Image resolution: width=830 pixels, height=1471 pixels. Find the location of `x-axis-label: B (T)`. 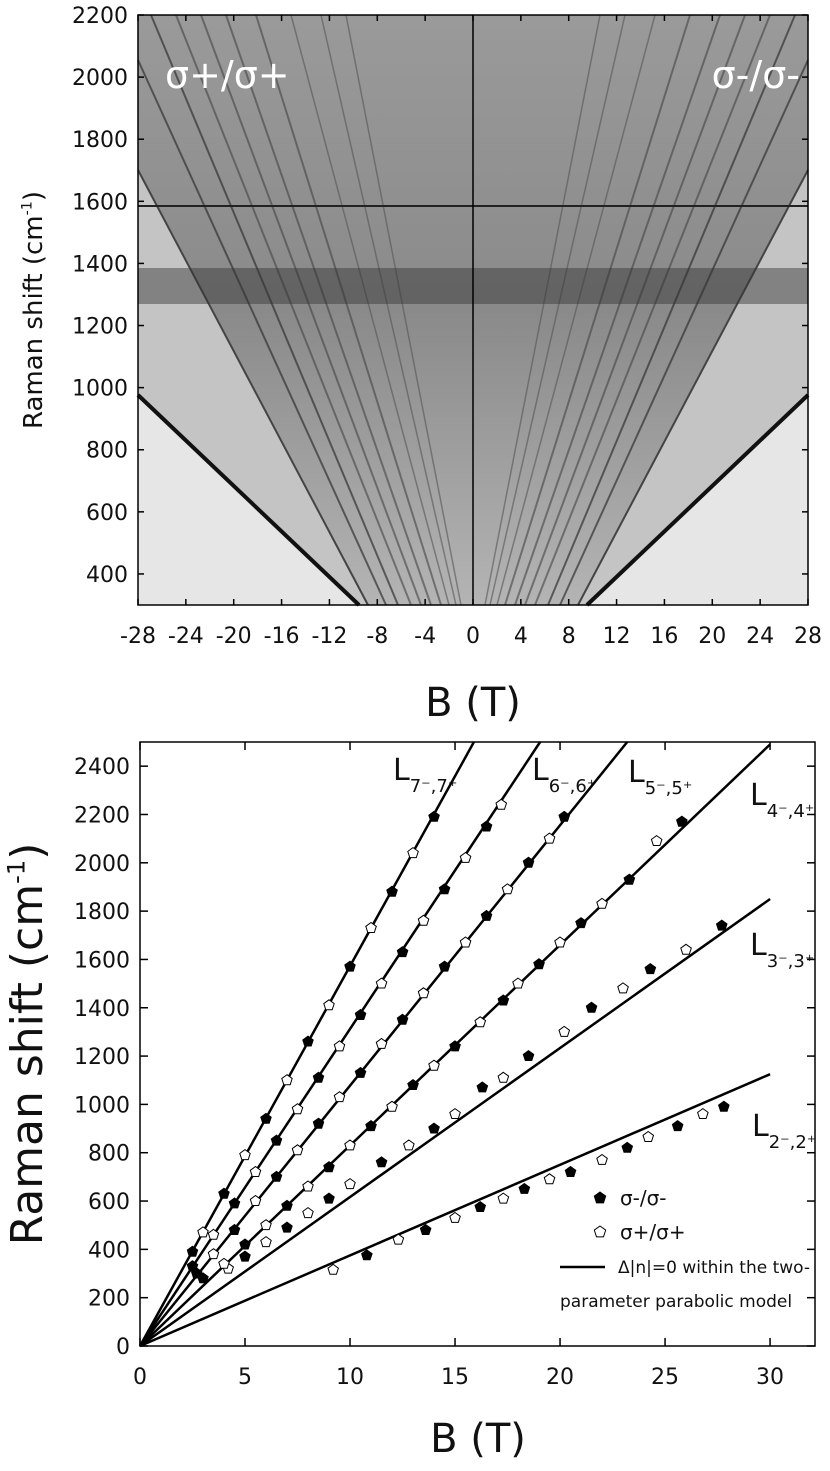

x-axis-label: B (T) is located at coordinates (473, 703).